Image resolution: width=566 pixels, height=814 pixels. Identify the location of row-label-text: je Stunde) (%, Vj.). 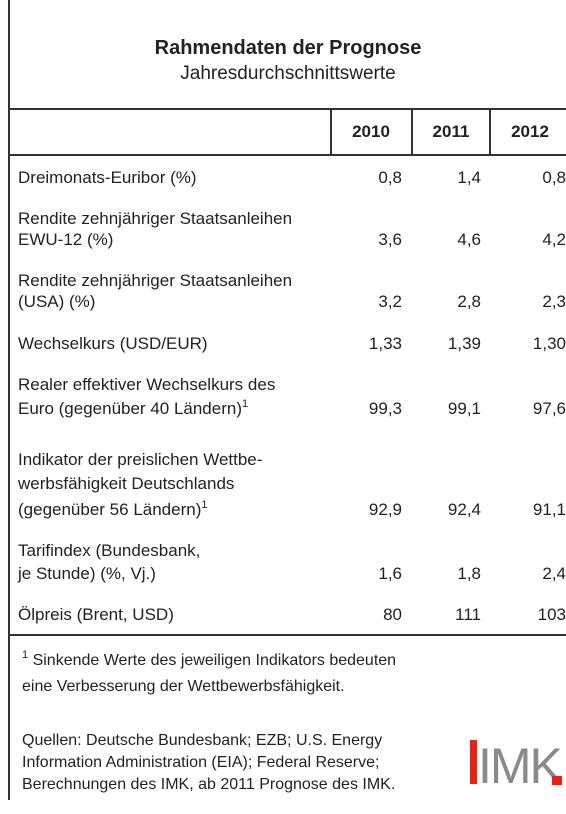
(87, 573).